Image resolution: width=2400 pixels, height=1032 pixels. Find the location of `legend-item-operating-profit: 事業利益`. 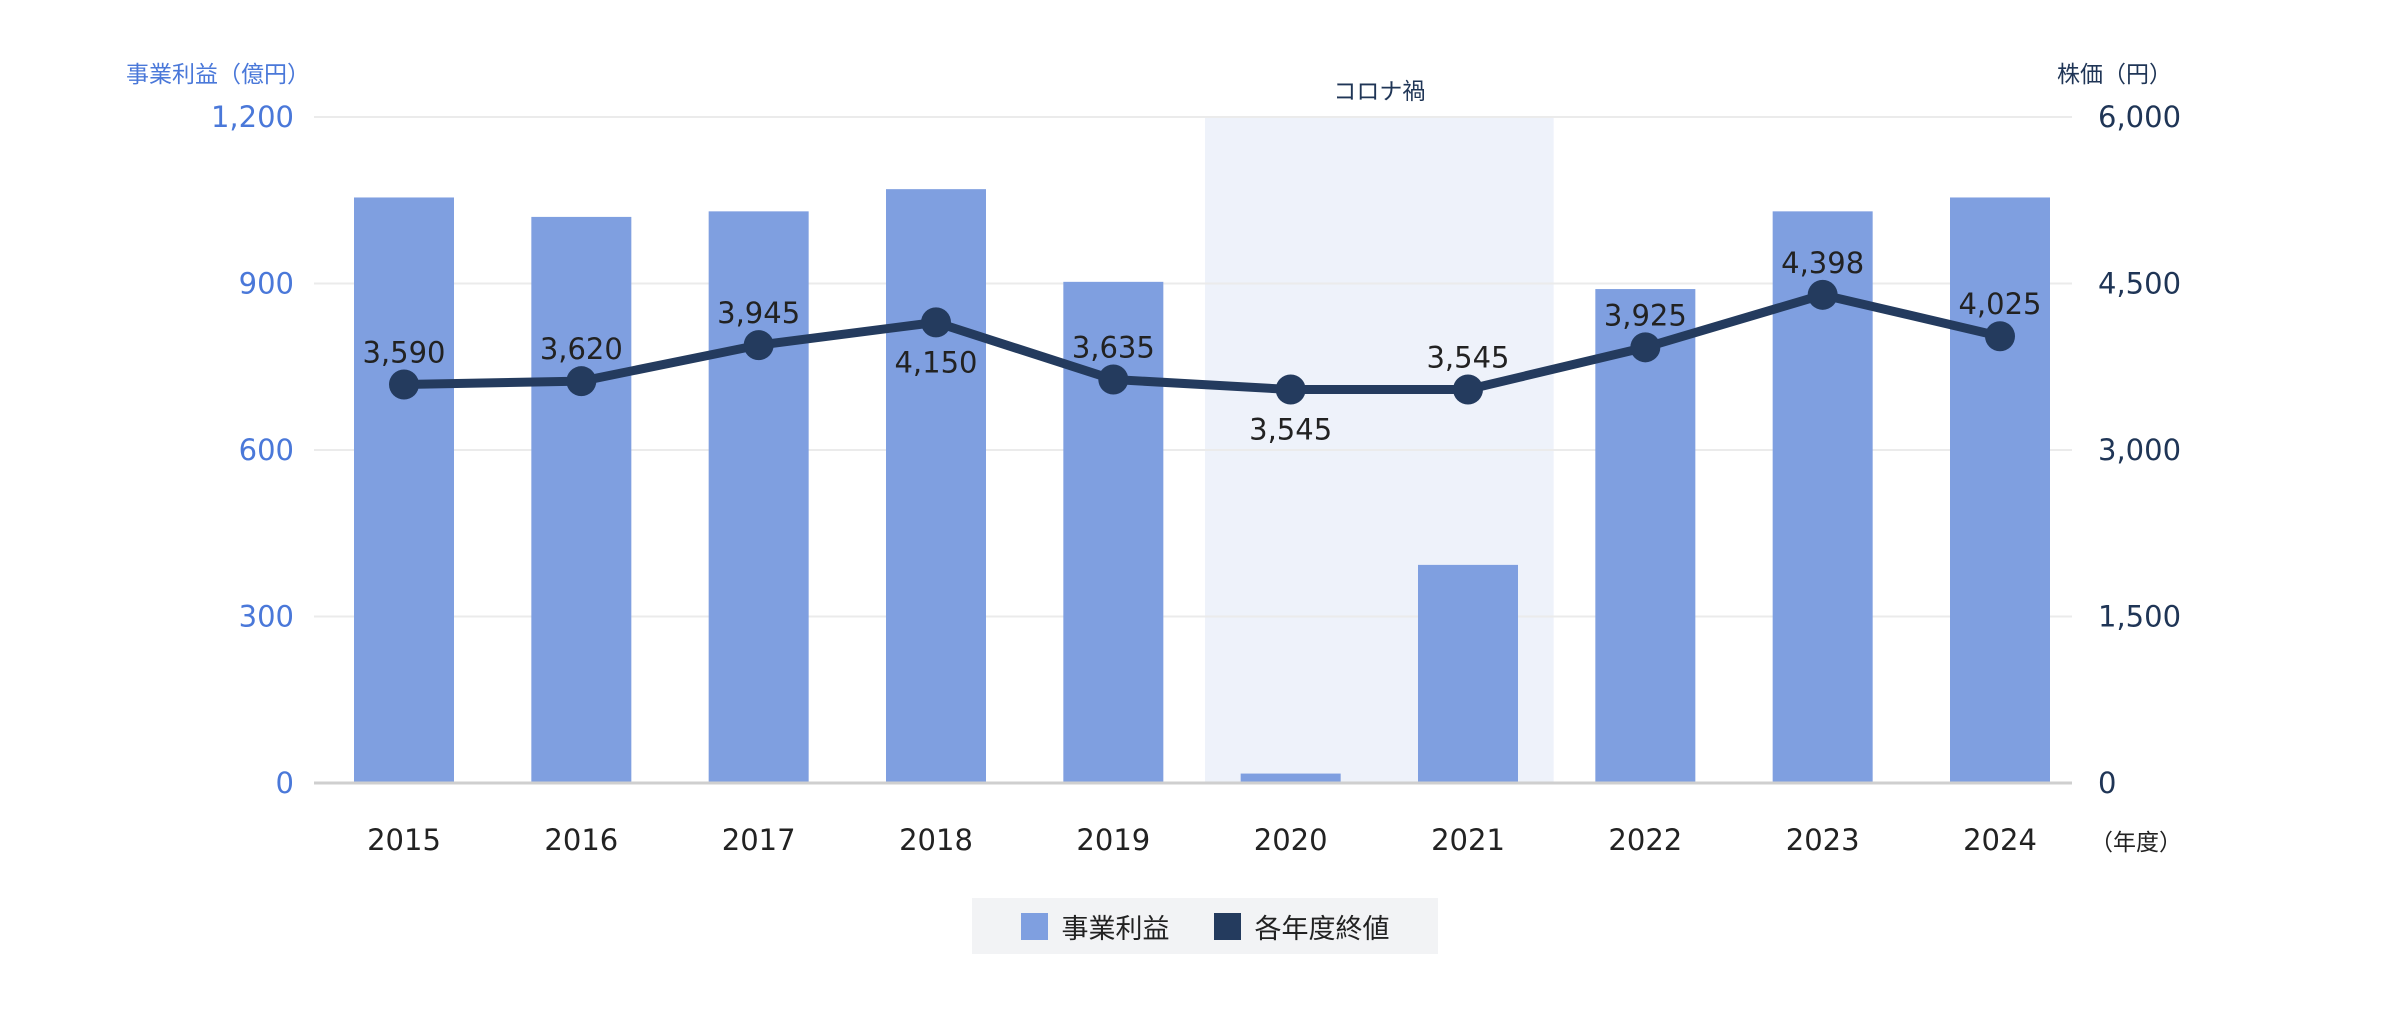

legend-item-operating-profit: 事業利益 is located at coordinates (1095, 926).